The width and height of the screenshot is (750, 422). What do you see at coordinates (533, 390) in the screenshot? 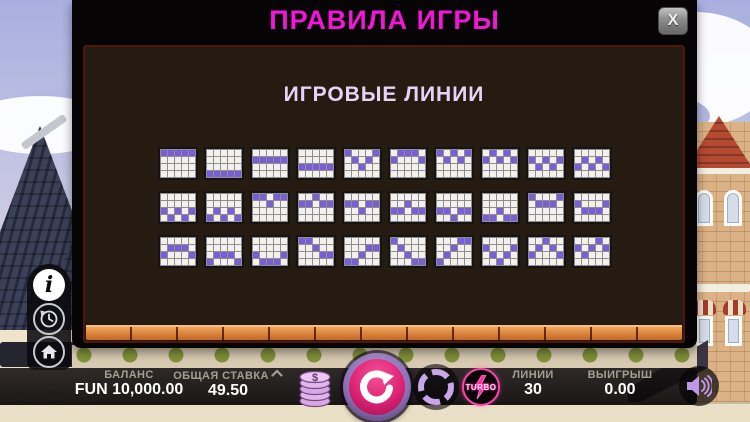
I see `lines-value: 30` at bounding box center [533, 390].